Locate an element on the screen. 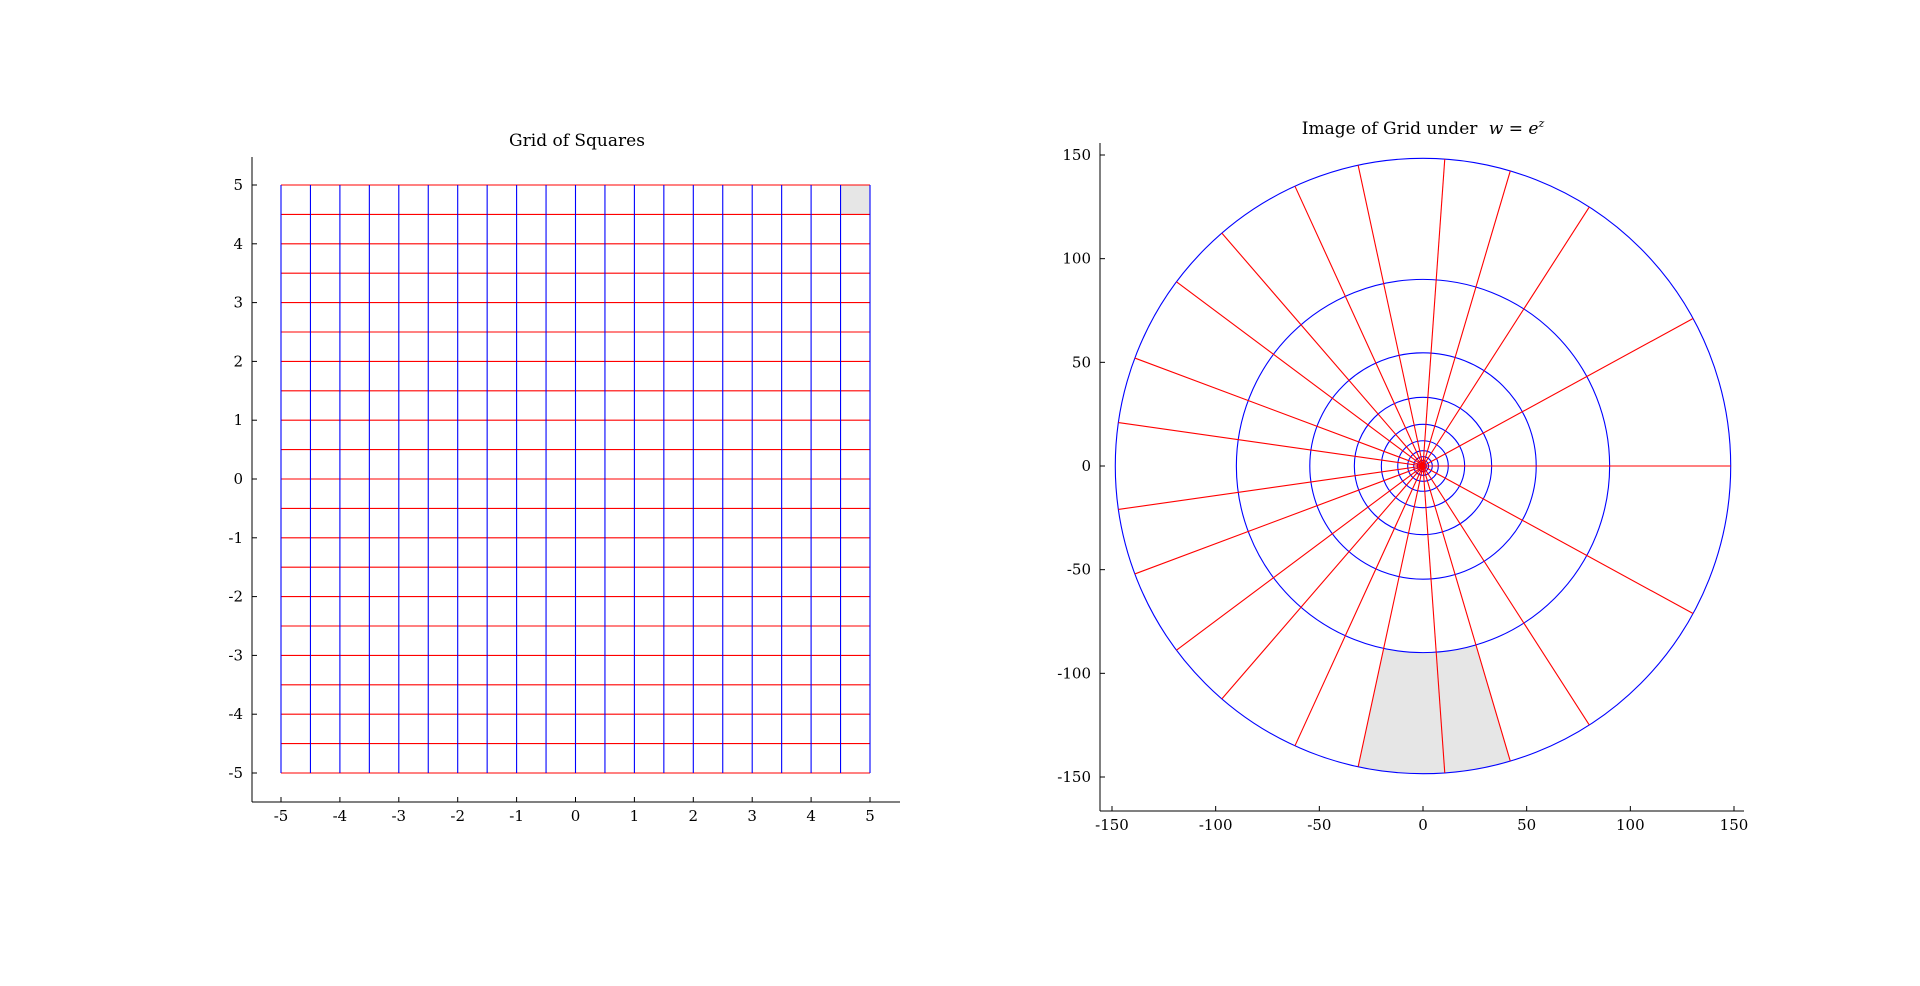 The height and width of the screenshot is (986, 1920). x-tick-label: 50 is located at coordinates (1526, 825).